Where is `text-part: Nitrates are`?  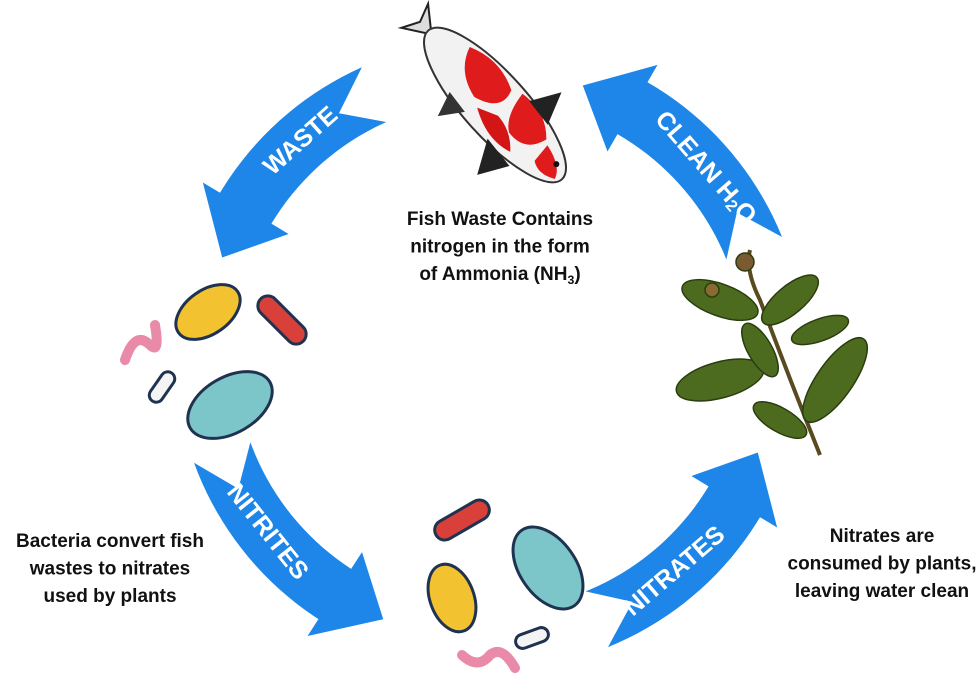
text-part: Nitrates are is located at coordinates (882, 536).